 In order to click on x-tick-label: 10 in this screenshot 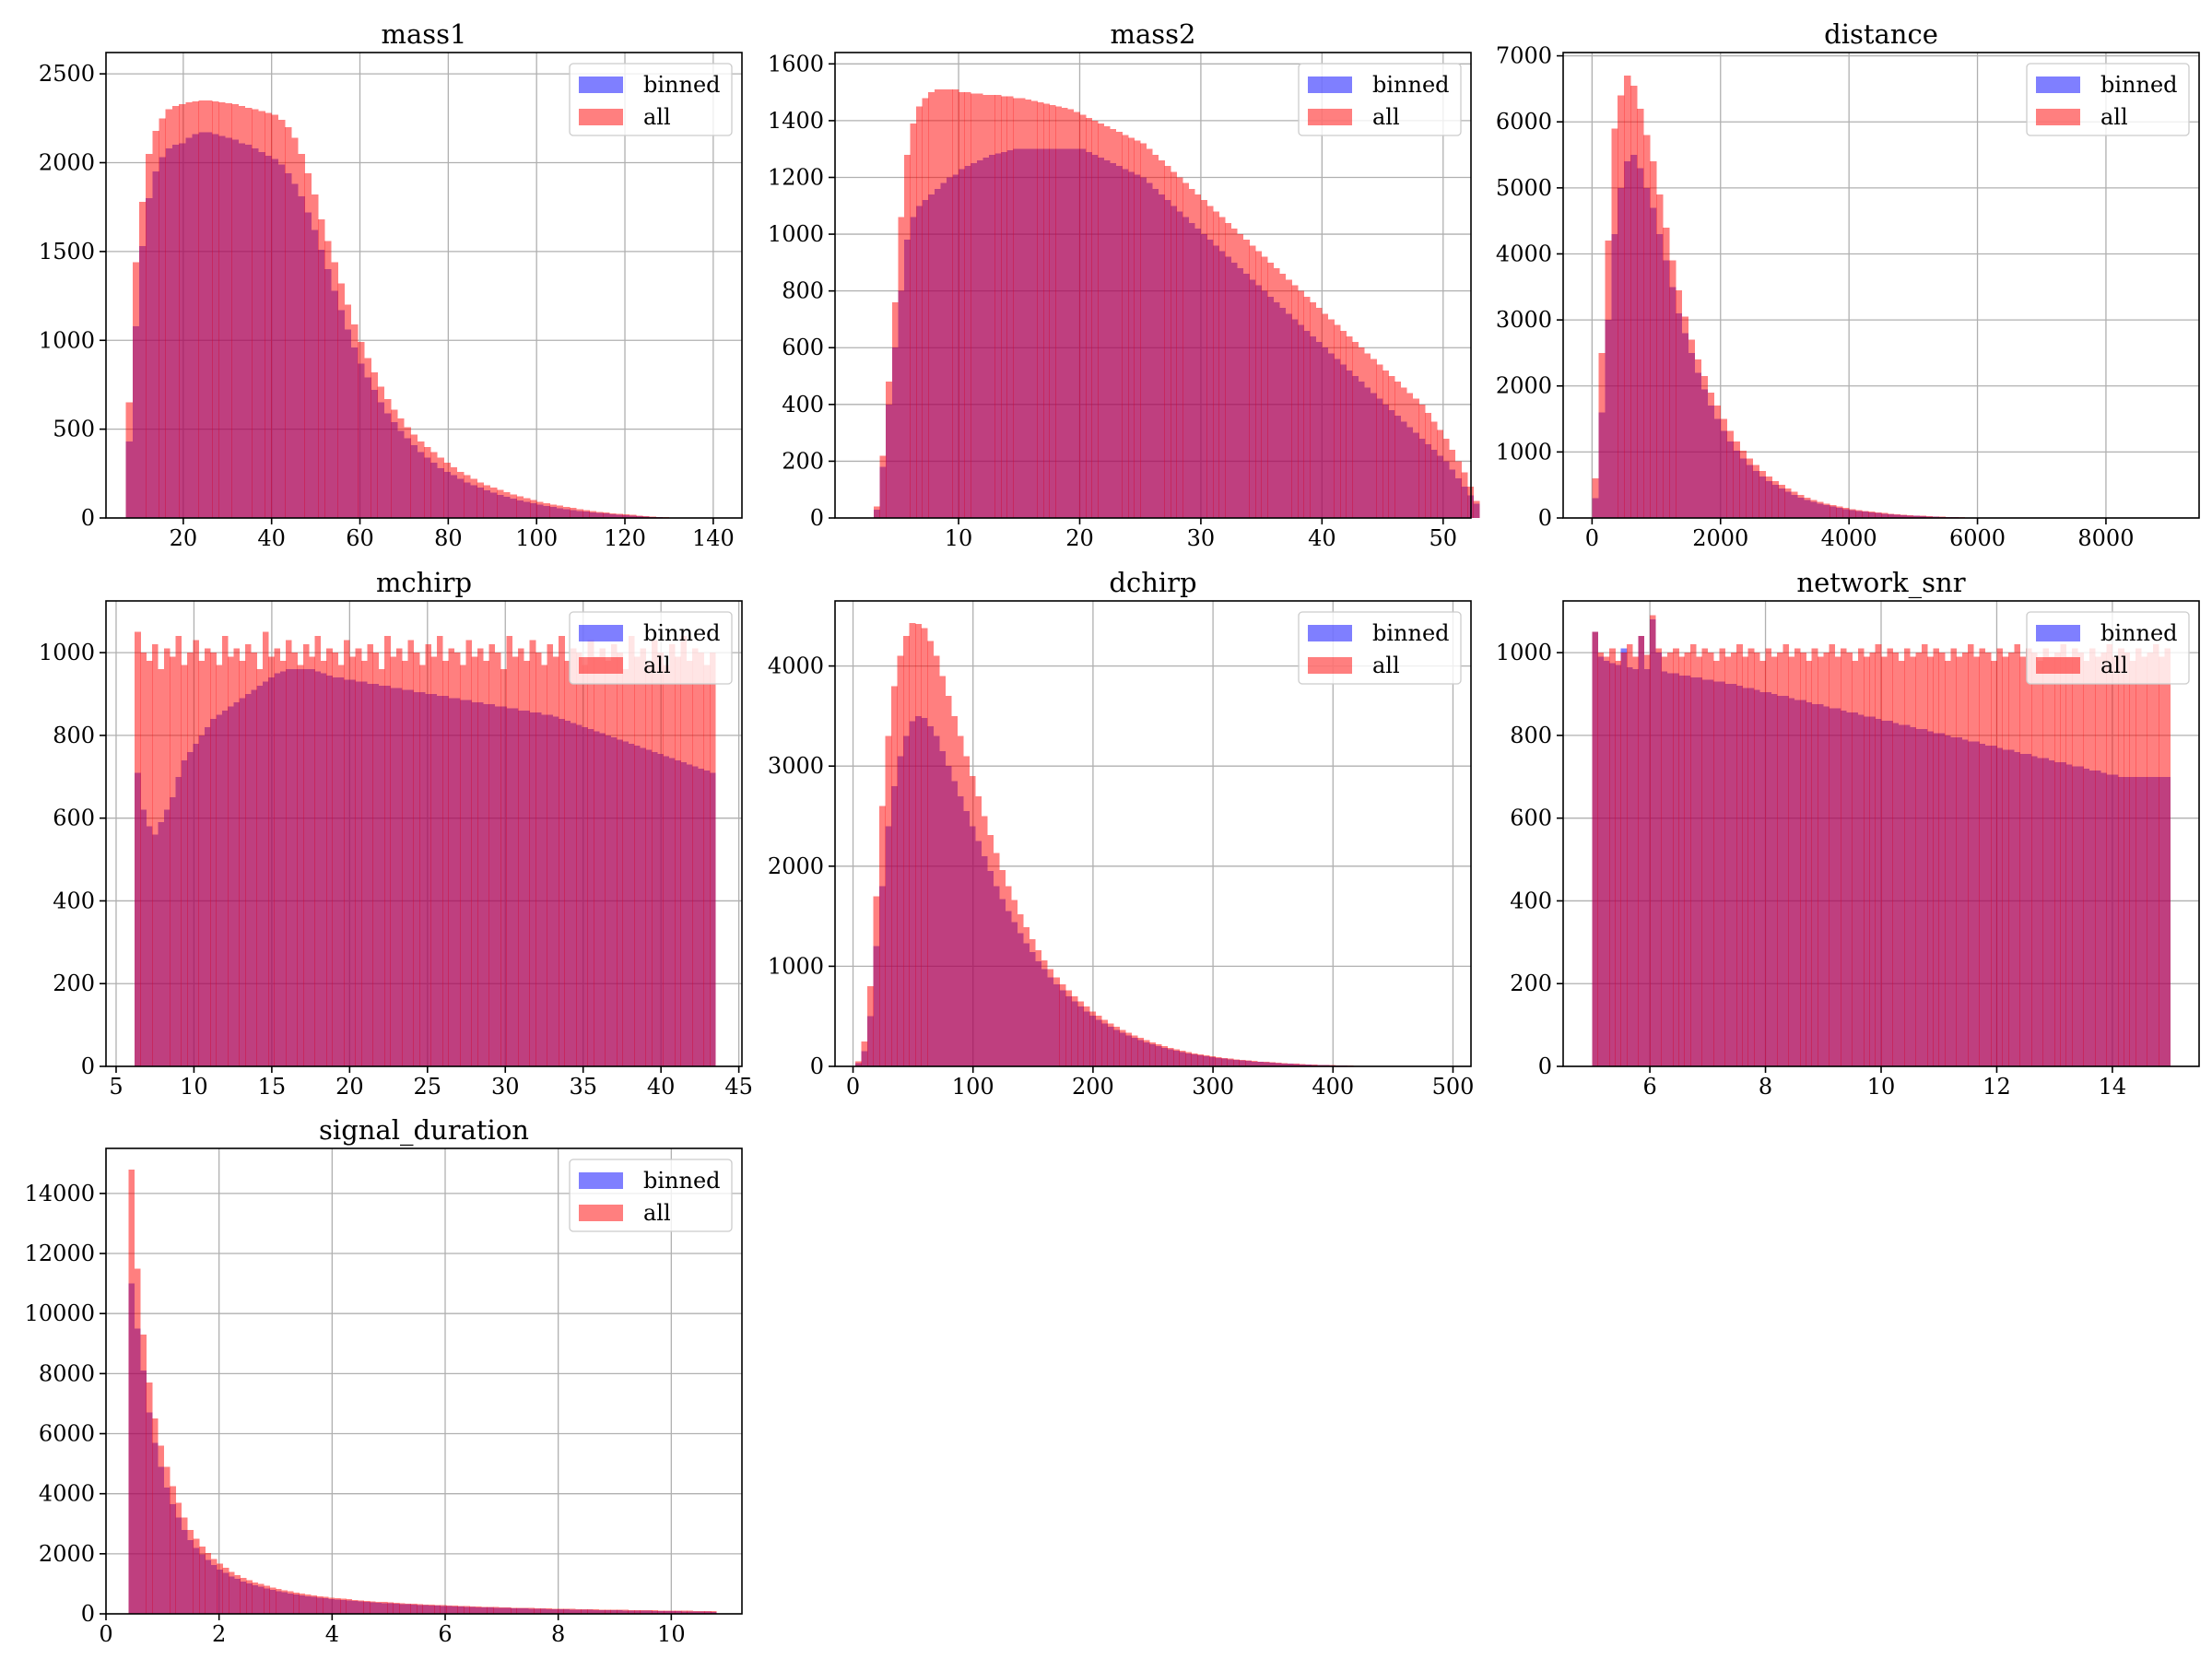, I will do `click(1881, 1087)`.